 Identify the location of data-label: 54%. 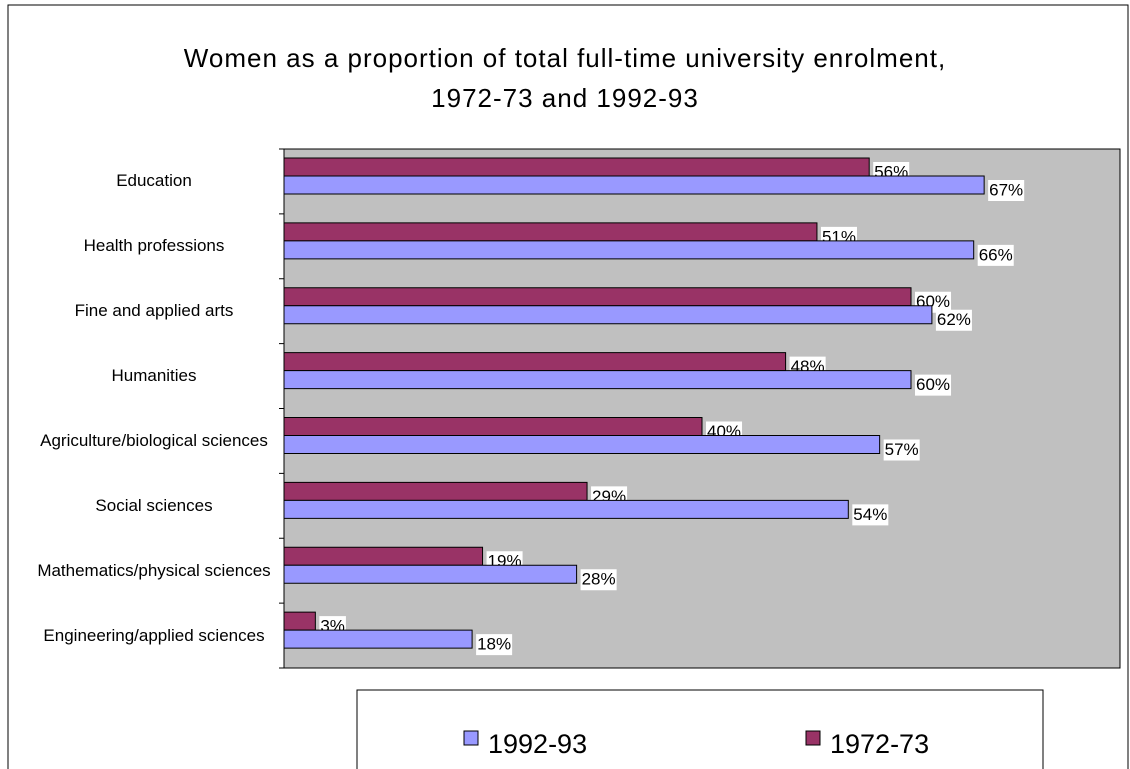
(870, 514).